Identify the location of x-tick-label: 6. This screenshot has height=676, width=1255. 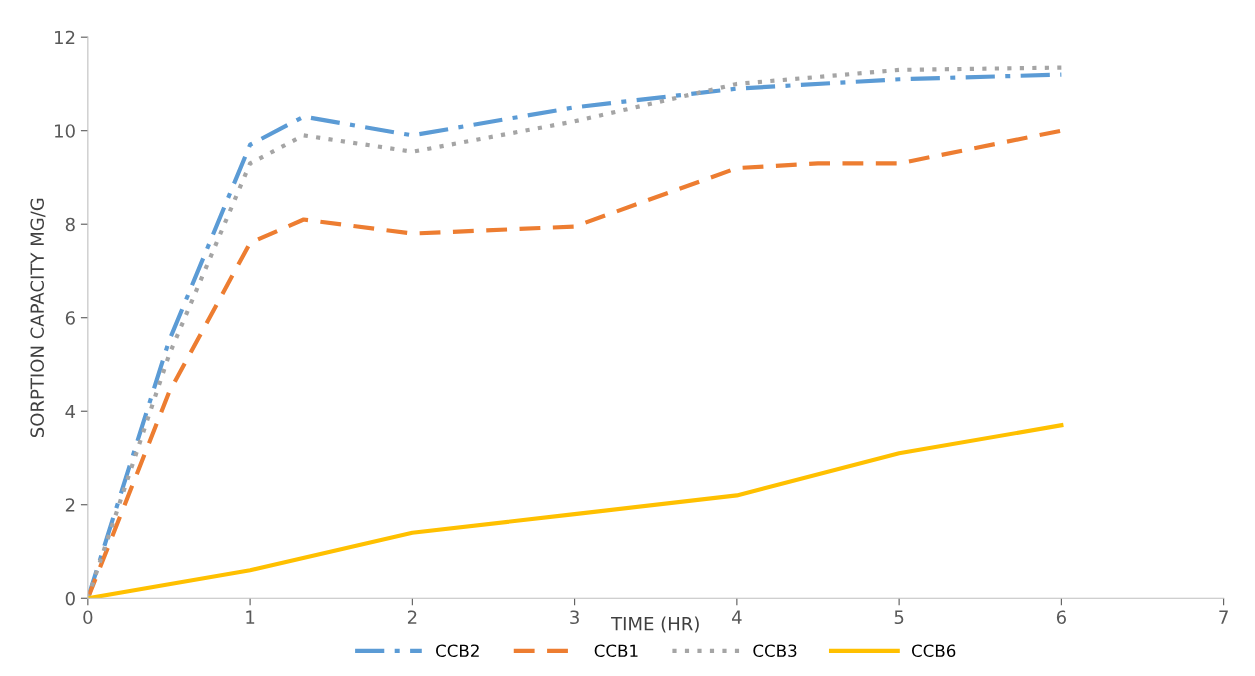
(1061, 617).